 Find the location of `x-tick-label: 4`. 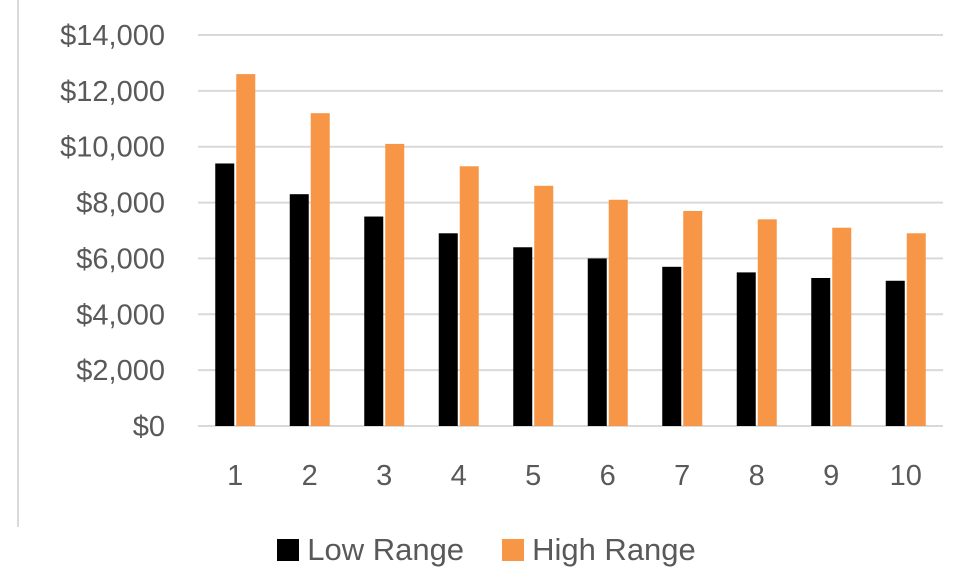

x-tick-label: 4 is located at coordinates (459, 476).